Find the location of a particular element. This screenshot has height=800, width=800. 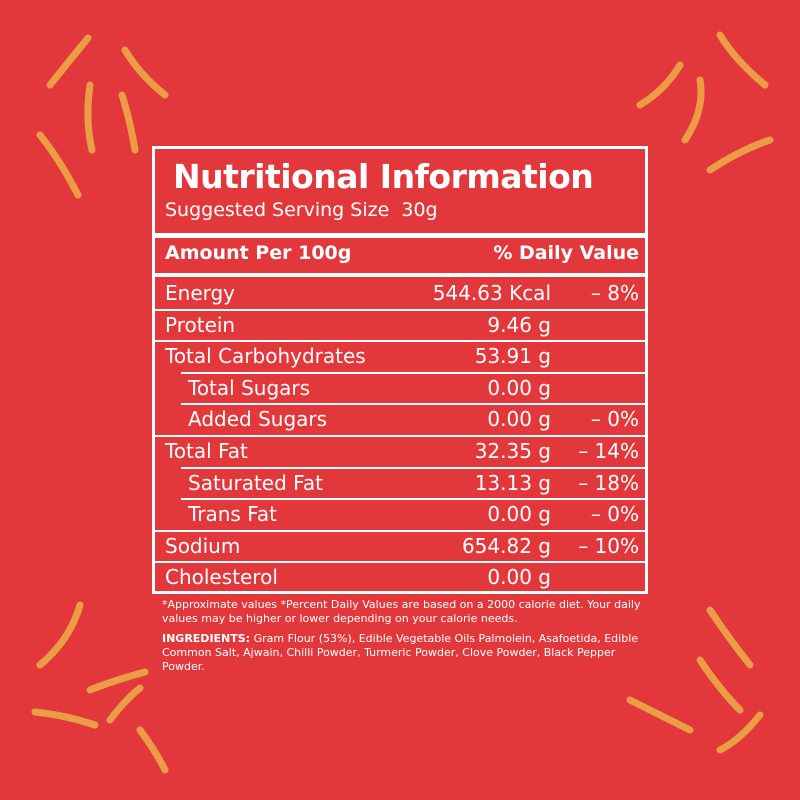

serving: Suggested Serving Size 30g is located at coordinates (301, 210).